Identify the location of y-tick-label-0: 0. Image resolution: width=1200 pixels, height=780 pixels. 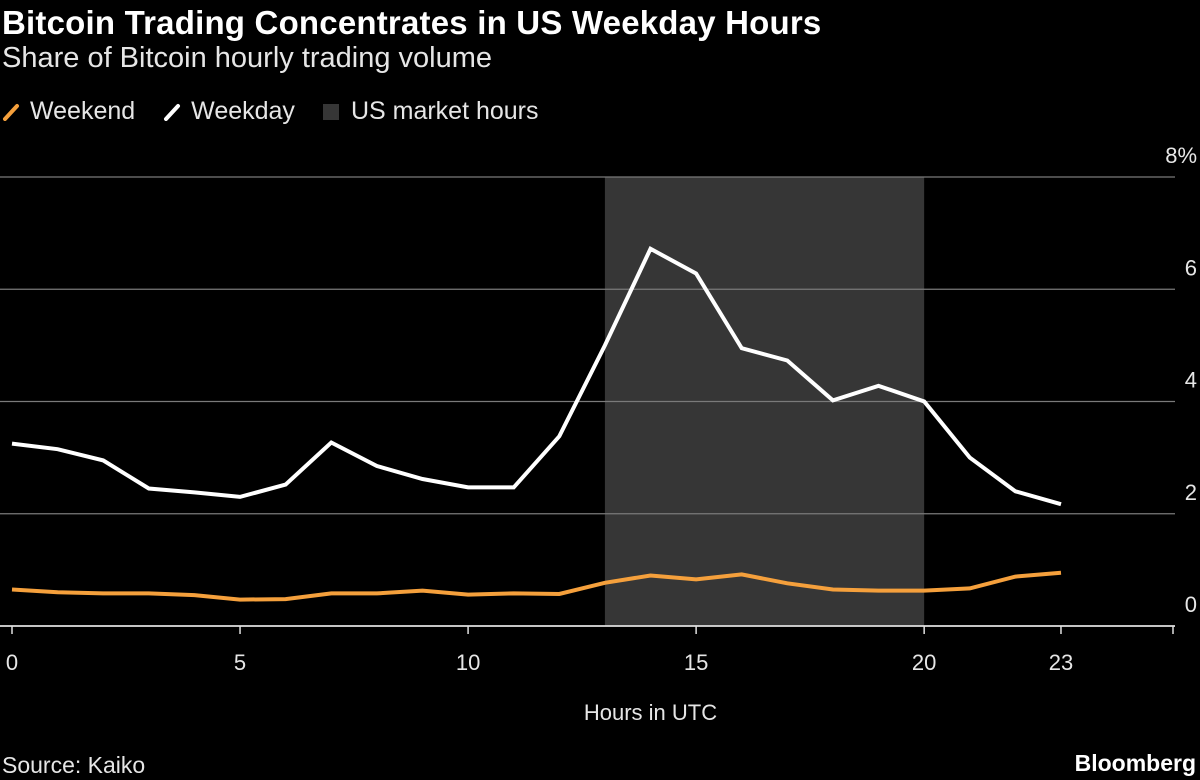
(1191, 604).